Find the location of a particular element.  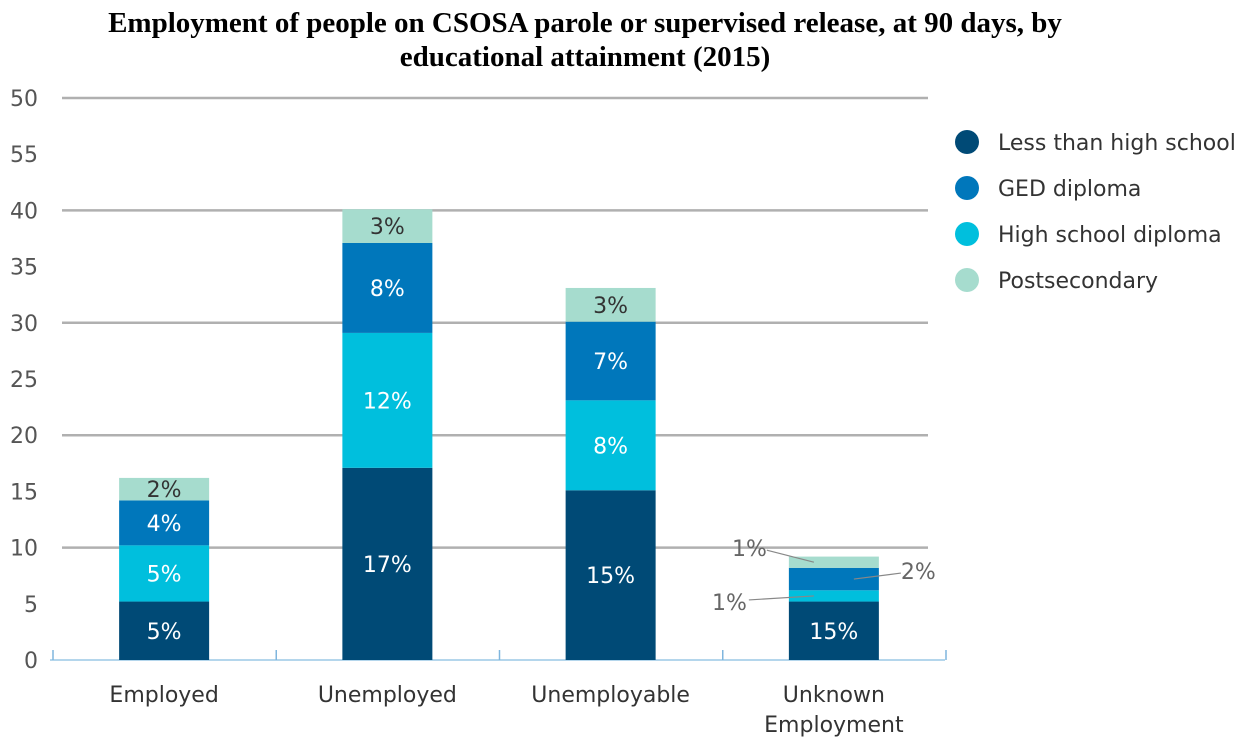

x-category-label: Unknown is located at coordinates (834, 695).